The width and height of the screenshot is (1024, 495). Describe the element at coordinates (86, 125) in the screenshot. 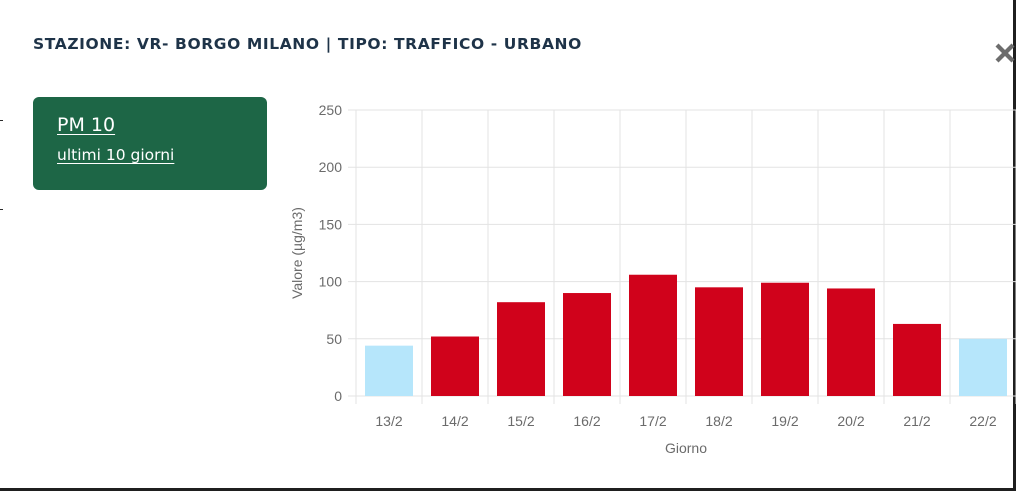

I see `pollutant-link: PM 10` at that location.